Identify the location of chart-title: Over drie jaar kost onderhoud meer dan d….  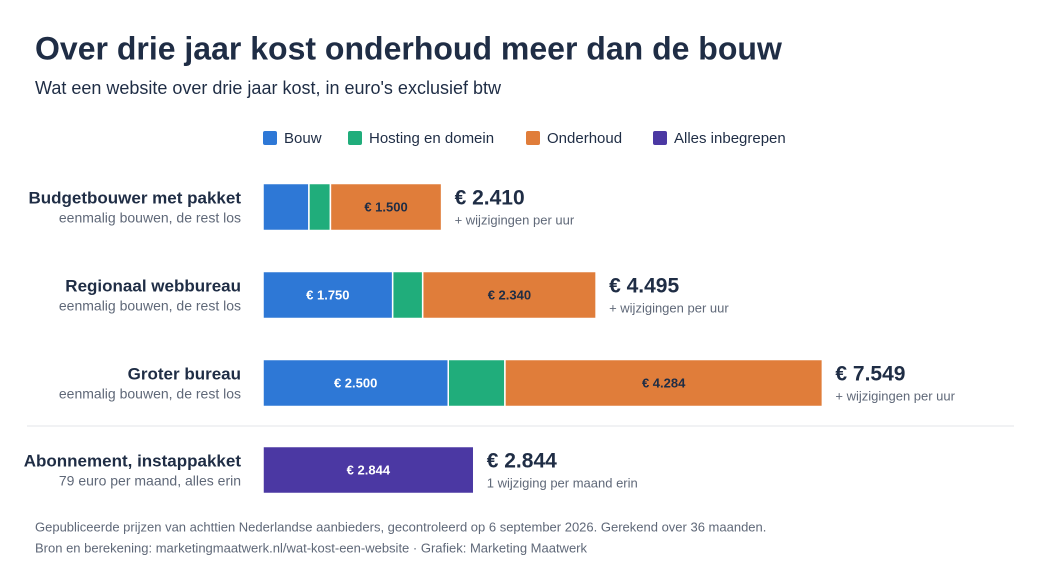
(408, 48).